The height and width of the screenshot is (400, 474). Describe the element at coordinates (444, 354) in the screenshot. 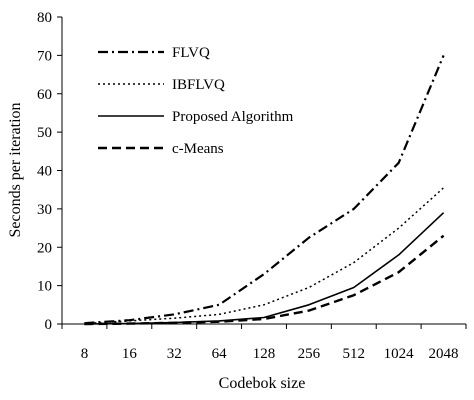

I see `x-tick-label: 2048` at that location.